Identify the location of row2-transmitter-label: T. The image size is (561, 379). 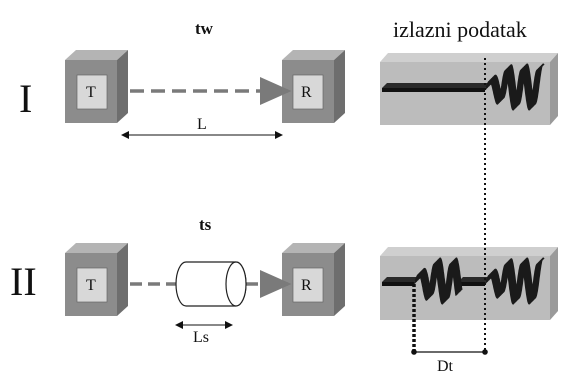
(91, 285).